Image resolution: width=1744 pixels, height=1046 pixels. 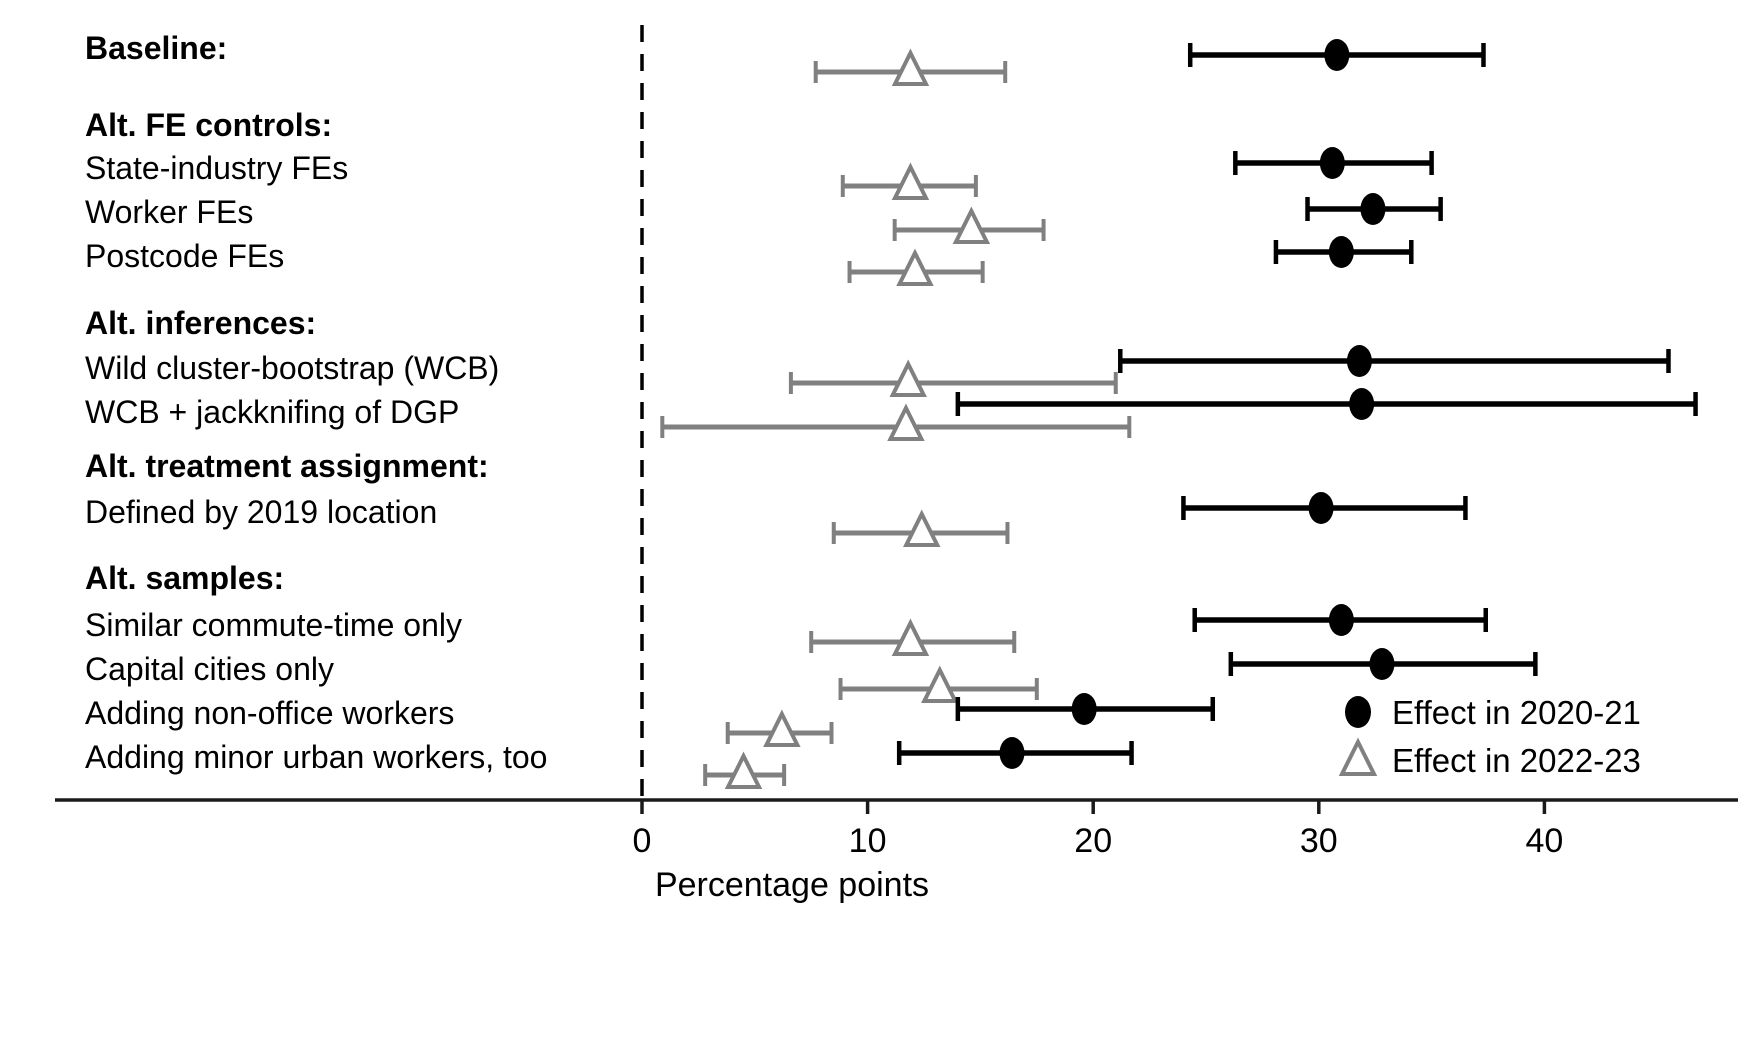 I want to click on row-label: Wild cluster-bootstrap (WCB), so click(x=292, y=368).